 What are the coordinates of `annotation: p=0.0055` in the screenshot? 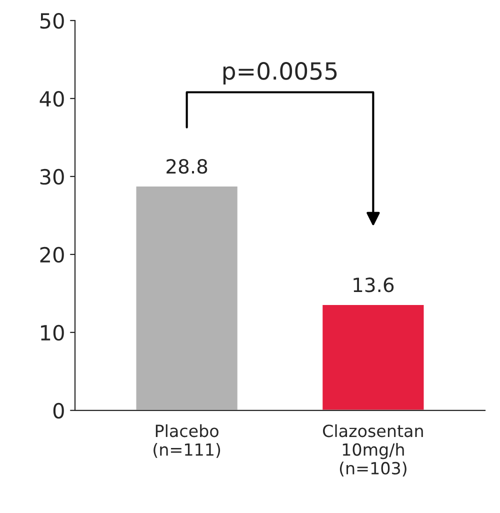 It's located at (280, 73).